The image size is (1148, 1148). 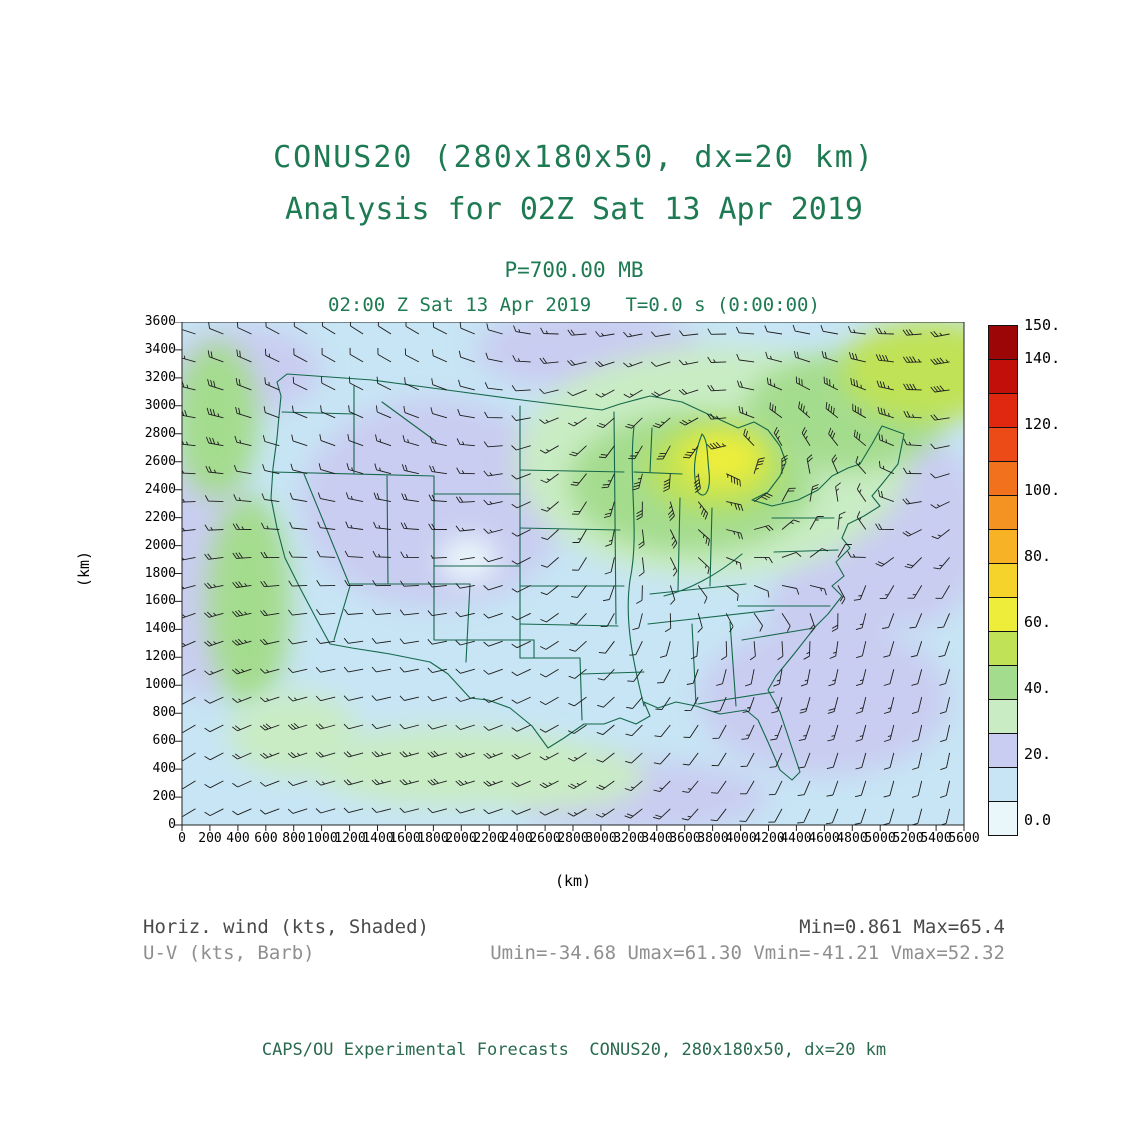 What do you see at coordinates (573, 881) in the screenshot?
I see `x-axis-title: (km)` at bounding box center [573, 881].